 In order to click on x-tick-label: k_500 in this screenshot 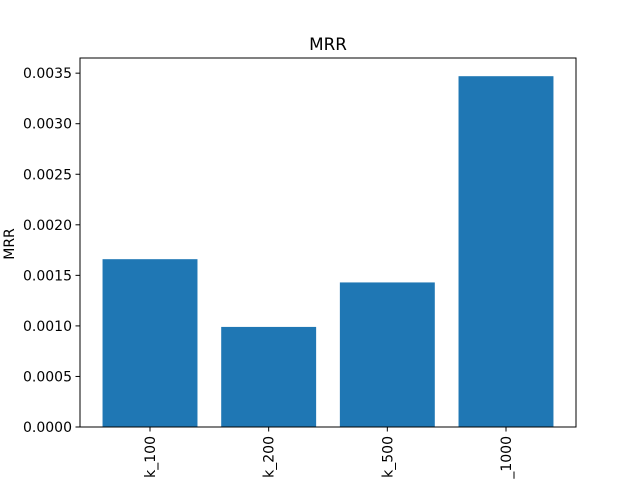, I will do `click(388, 457)`.